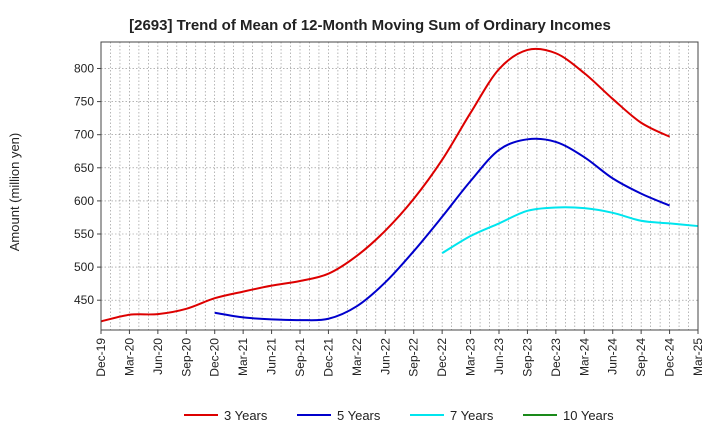 The image size is (720, 440). Describe the element at coordinates (84, 135) in the screenshot. I see `y-tick-label: 700` at that location.